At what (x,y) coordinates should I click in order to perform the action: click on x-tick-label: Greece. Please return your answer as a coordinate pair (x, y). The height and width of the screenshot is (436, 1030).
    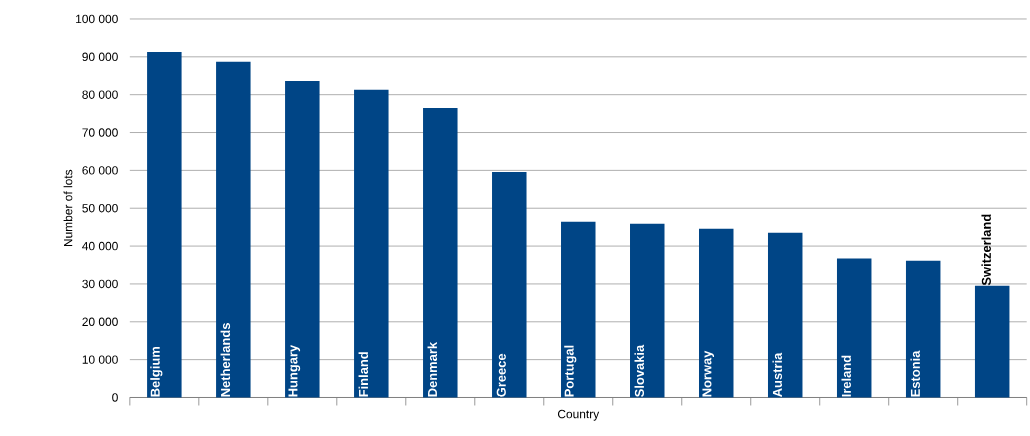
    Looking at the image, I should click on (501, 375).